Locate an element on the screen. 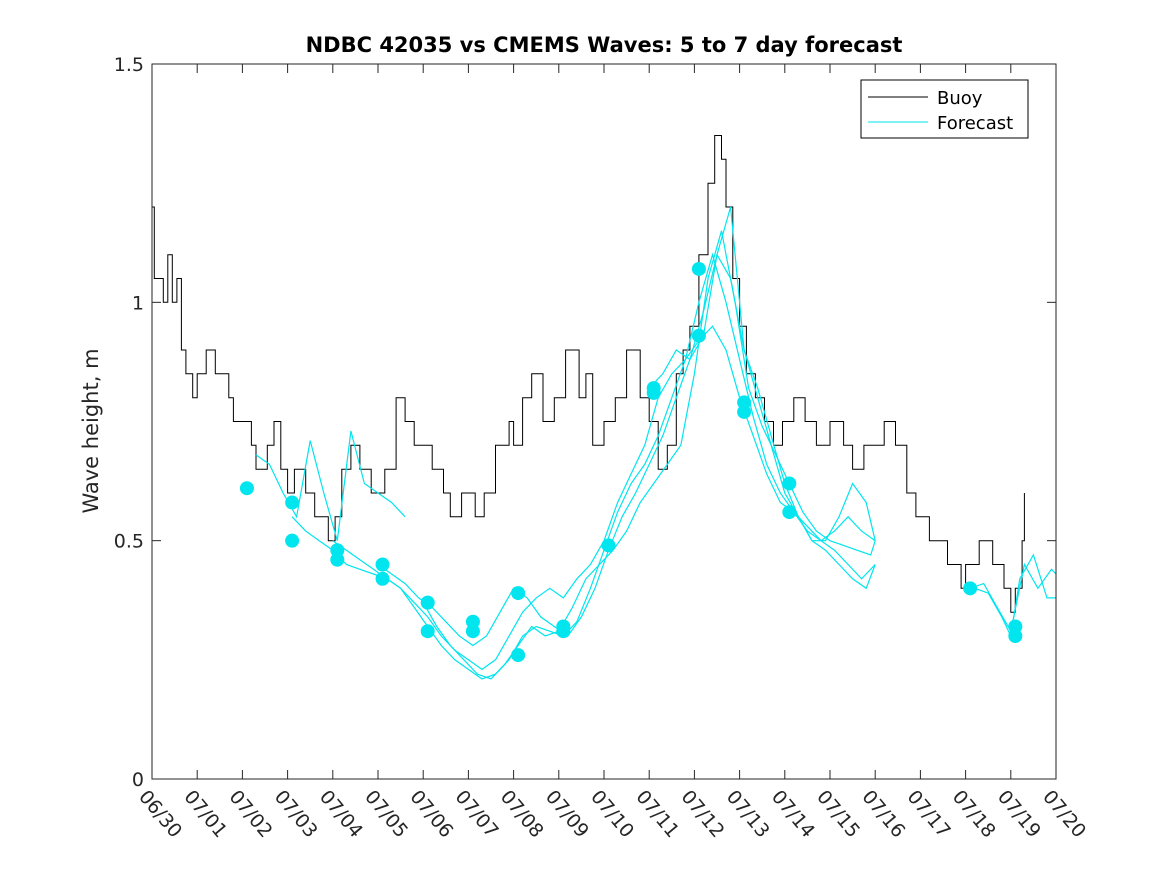 This screenshot has width=1167, height=875. legend-box is located at coordinates (944, 109).